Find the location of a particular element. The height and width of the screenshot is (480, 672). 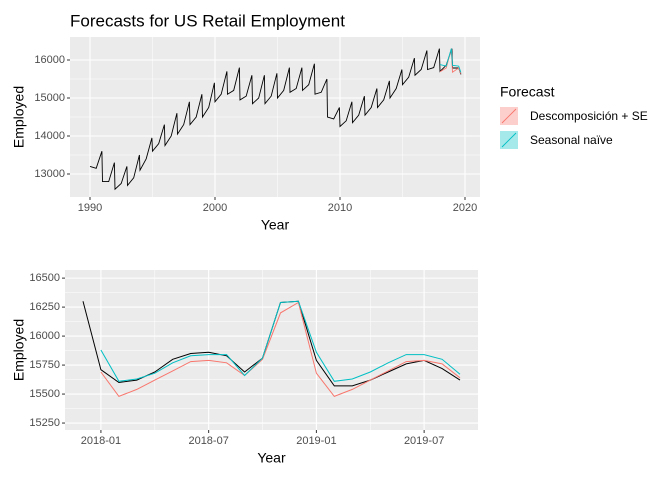

x-tick-label: 2000 is located at coordinates (215, 208).